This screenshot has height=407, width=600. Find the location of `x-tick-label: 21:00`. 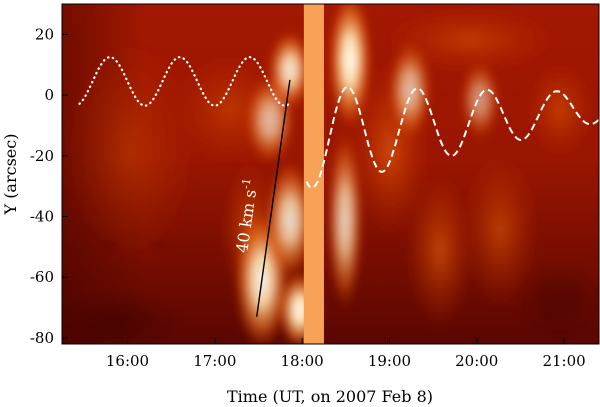

x-tick-label: 21:00 is located at coordinates (563, 361).